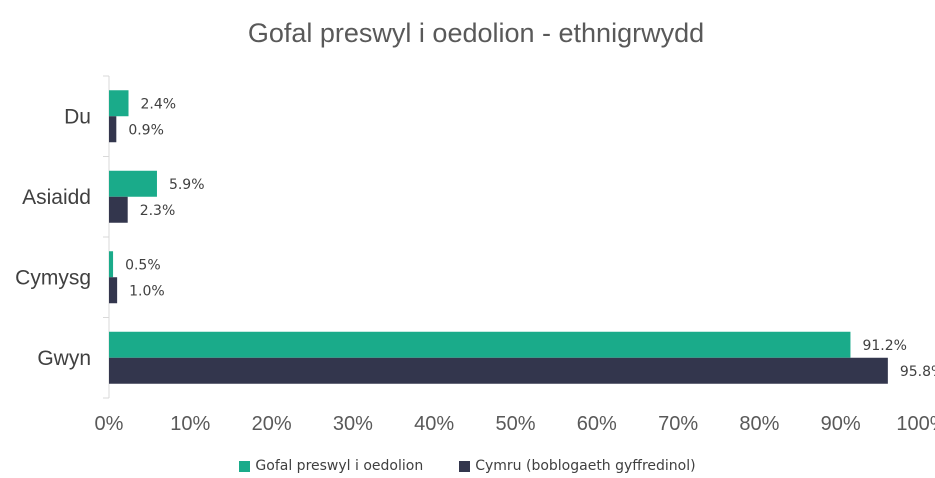 The height and width of the screenshot is (478, 935). I want to click on data-label-series-1-cymysg: 0.5%, so click(143, 265).